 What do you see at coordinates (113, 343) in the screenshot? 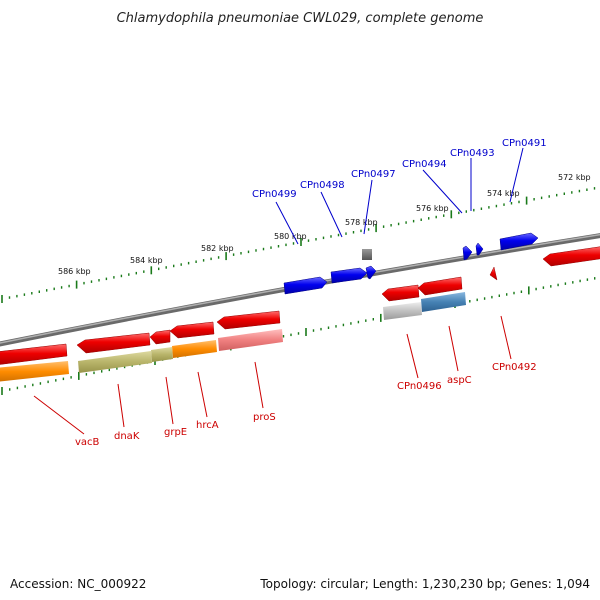
I see `gene-dnaK` at bounding box center [113, 343].